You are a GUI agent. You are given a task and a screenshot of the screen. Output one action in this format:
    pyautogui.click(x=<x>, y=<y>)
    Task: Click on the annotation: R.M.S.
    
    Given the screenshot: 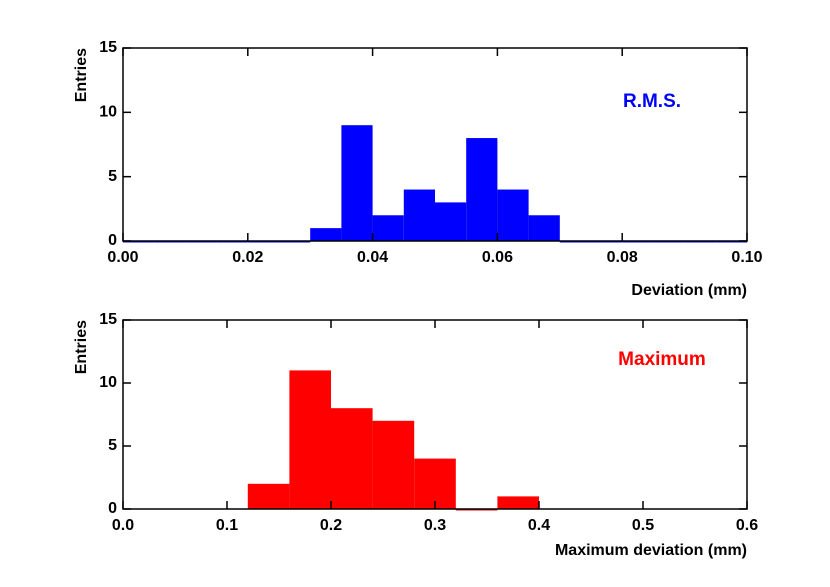 What is the action you would take?
    pyautogui.click(x=652, y=101)
    